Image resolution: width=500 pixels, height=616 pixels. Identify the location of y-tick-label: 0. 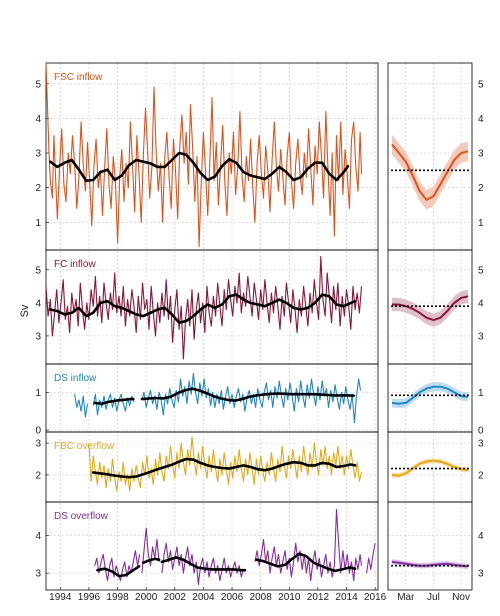
(38, 431).